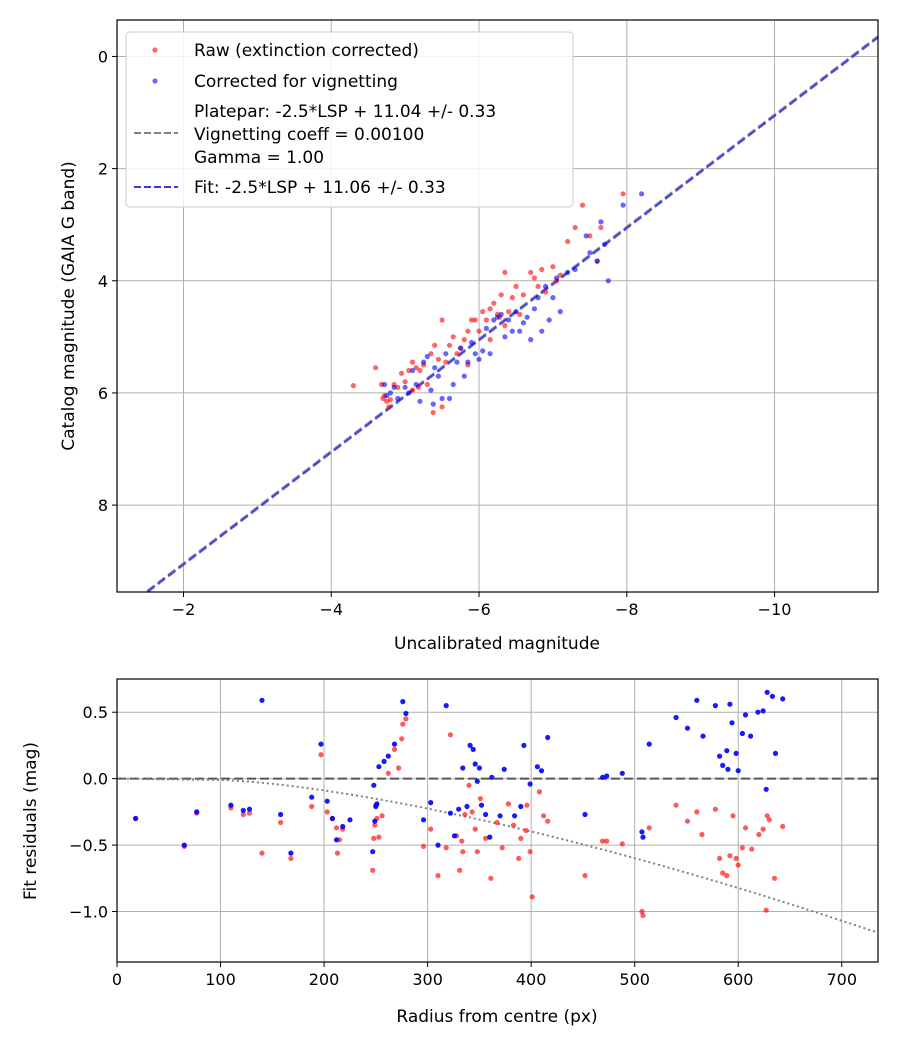 The width and height of the screenshot is (900, 1055). I want to click on bottom-x-tick-label: 0, so click(117, 979).